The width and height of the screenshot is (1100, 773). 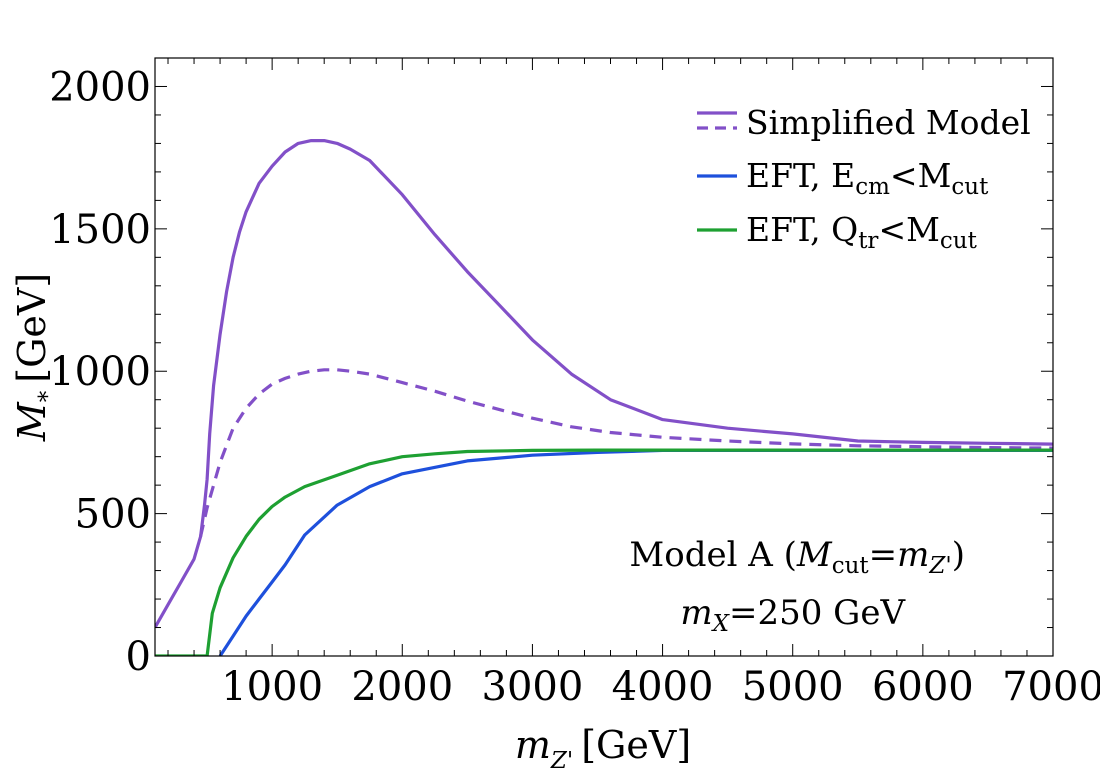 I want to click on y-tick-label: 500, so click(x=113, y=515).